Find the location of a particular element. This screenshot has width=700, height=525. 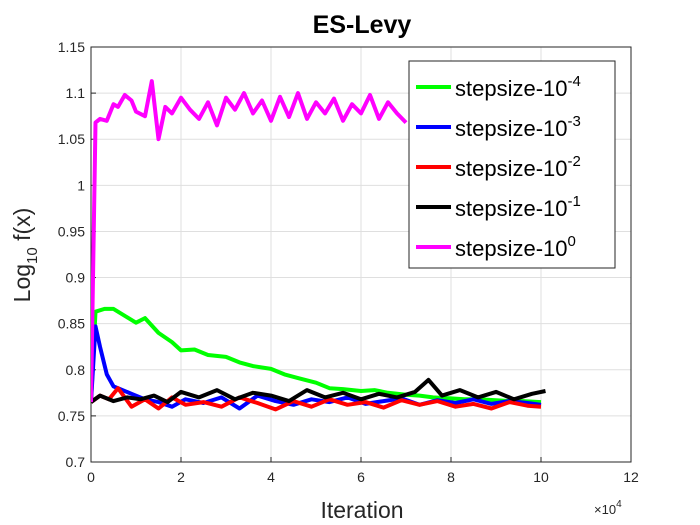

x-tick-label: 8 is located at coordinates (451, 477).